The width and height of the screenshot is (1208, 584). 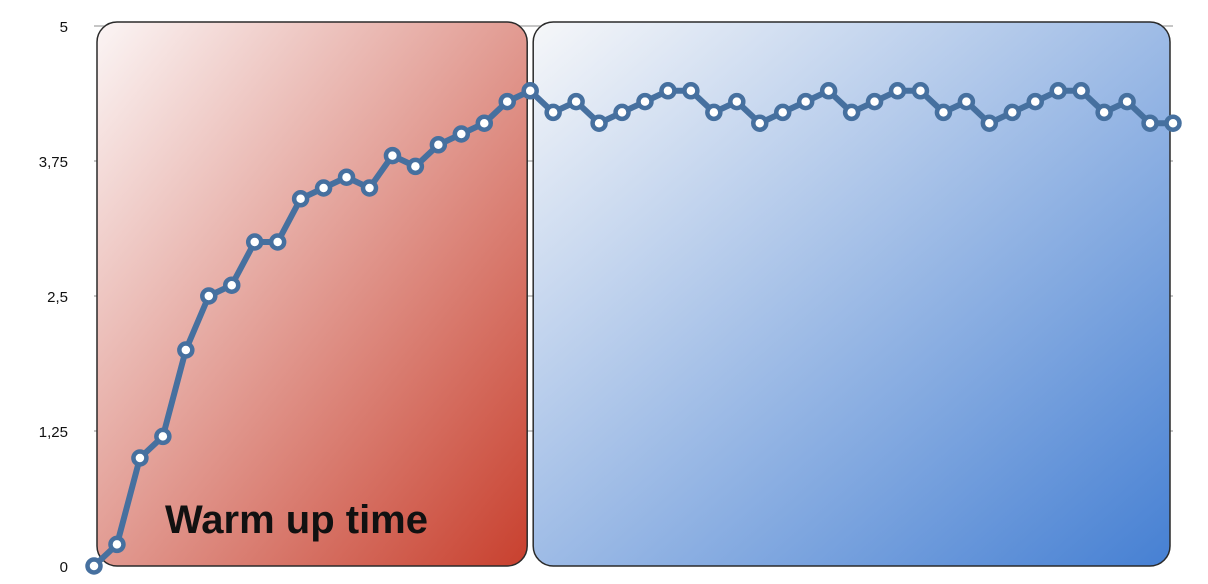 I want to click on warm-up-label: Warm up time, so click(x=296, y=520).